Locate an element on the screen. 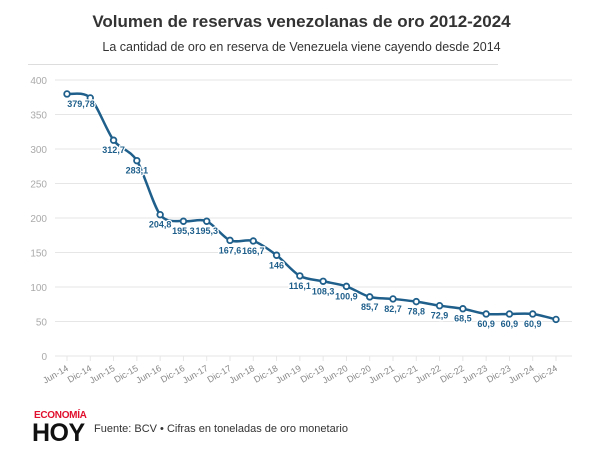  x-tick-label: Jun-23 is located at coordinates (474, 374).